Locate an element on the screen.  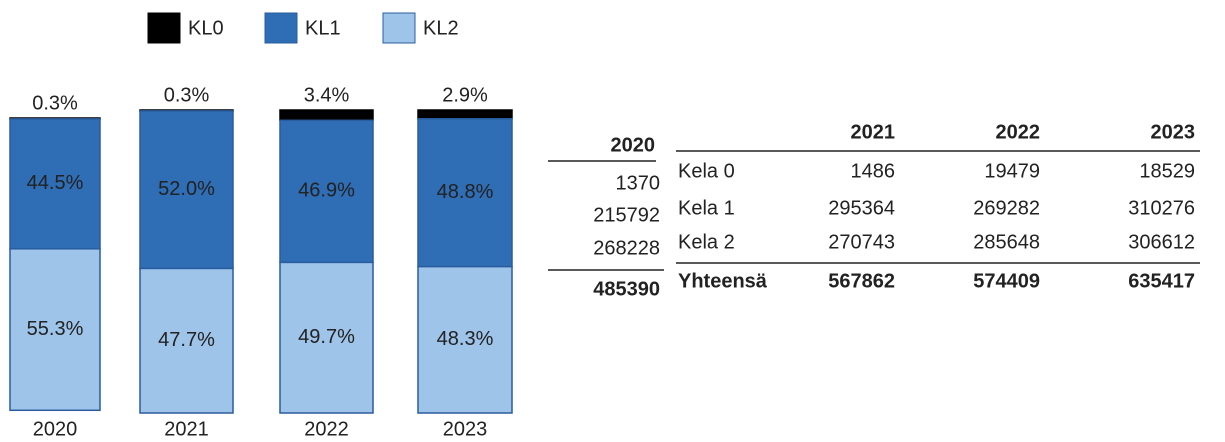
data-label: 44.5% is located at coordinates (55, 183).